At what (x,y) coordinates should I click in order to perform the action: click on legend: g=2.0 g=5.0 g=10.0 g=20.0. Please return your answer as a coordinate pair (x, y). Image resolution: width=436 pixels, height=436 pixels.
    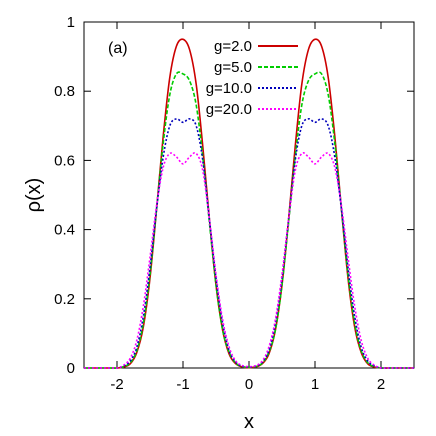
    Looking at the image, I should click on (252, 78).